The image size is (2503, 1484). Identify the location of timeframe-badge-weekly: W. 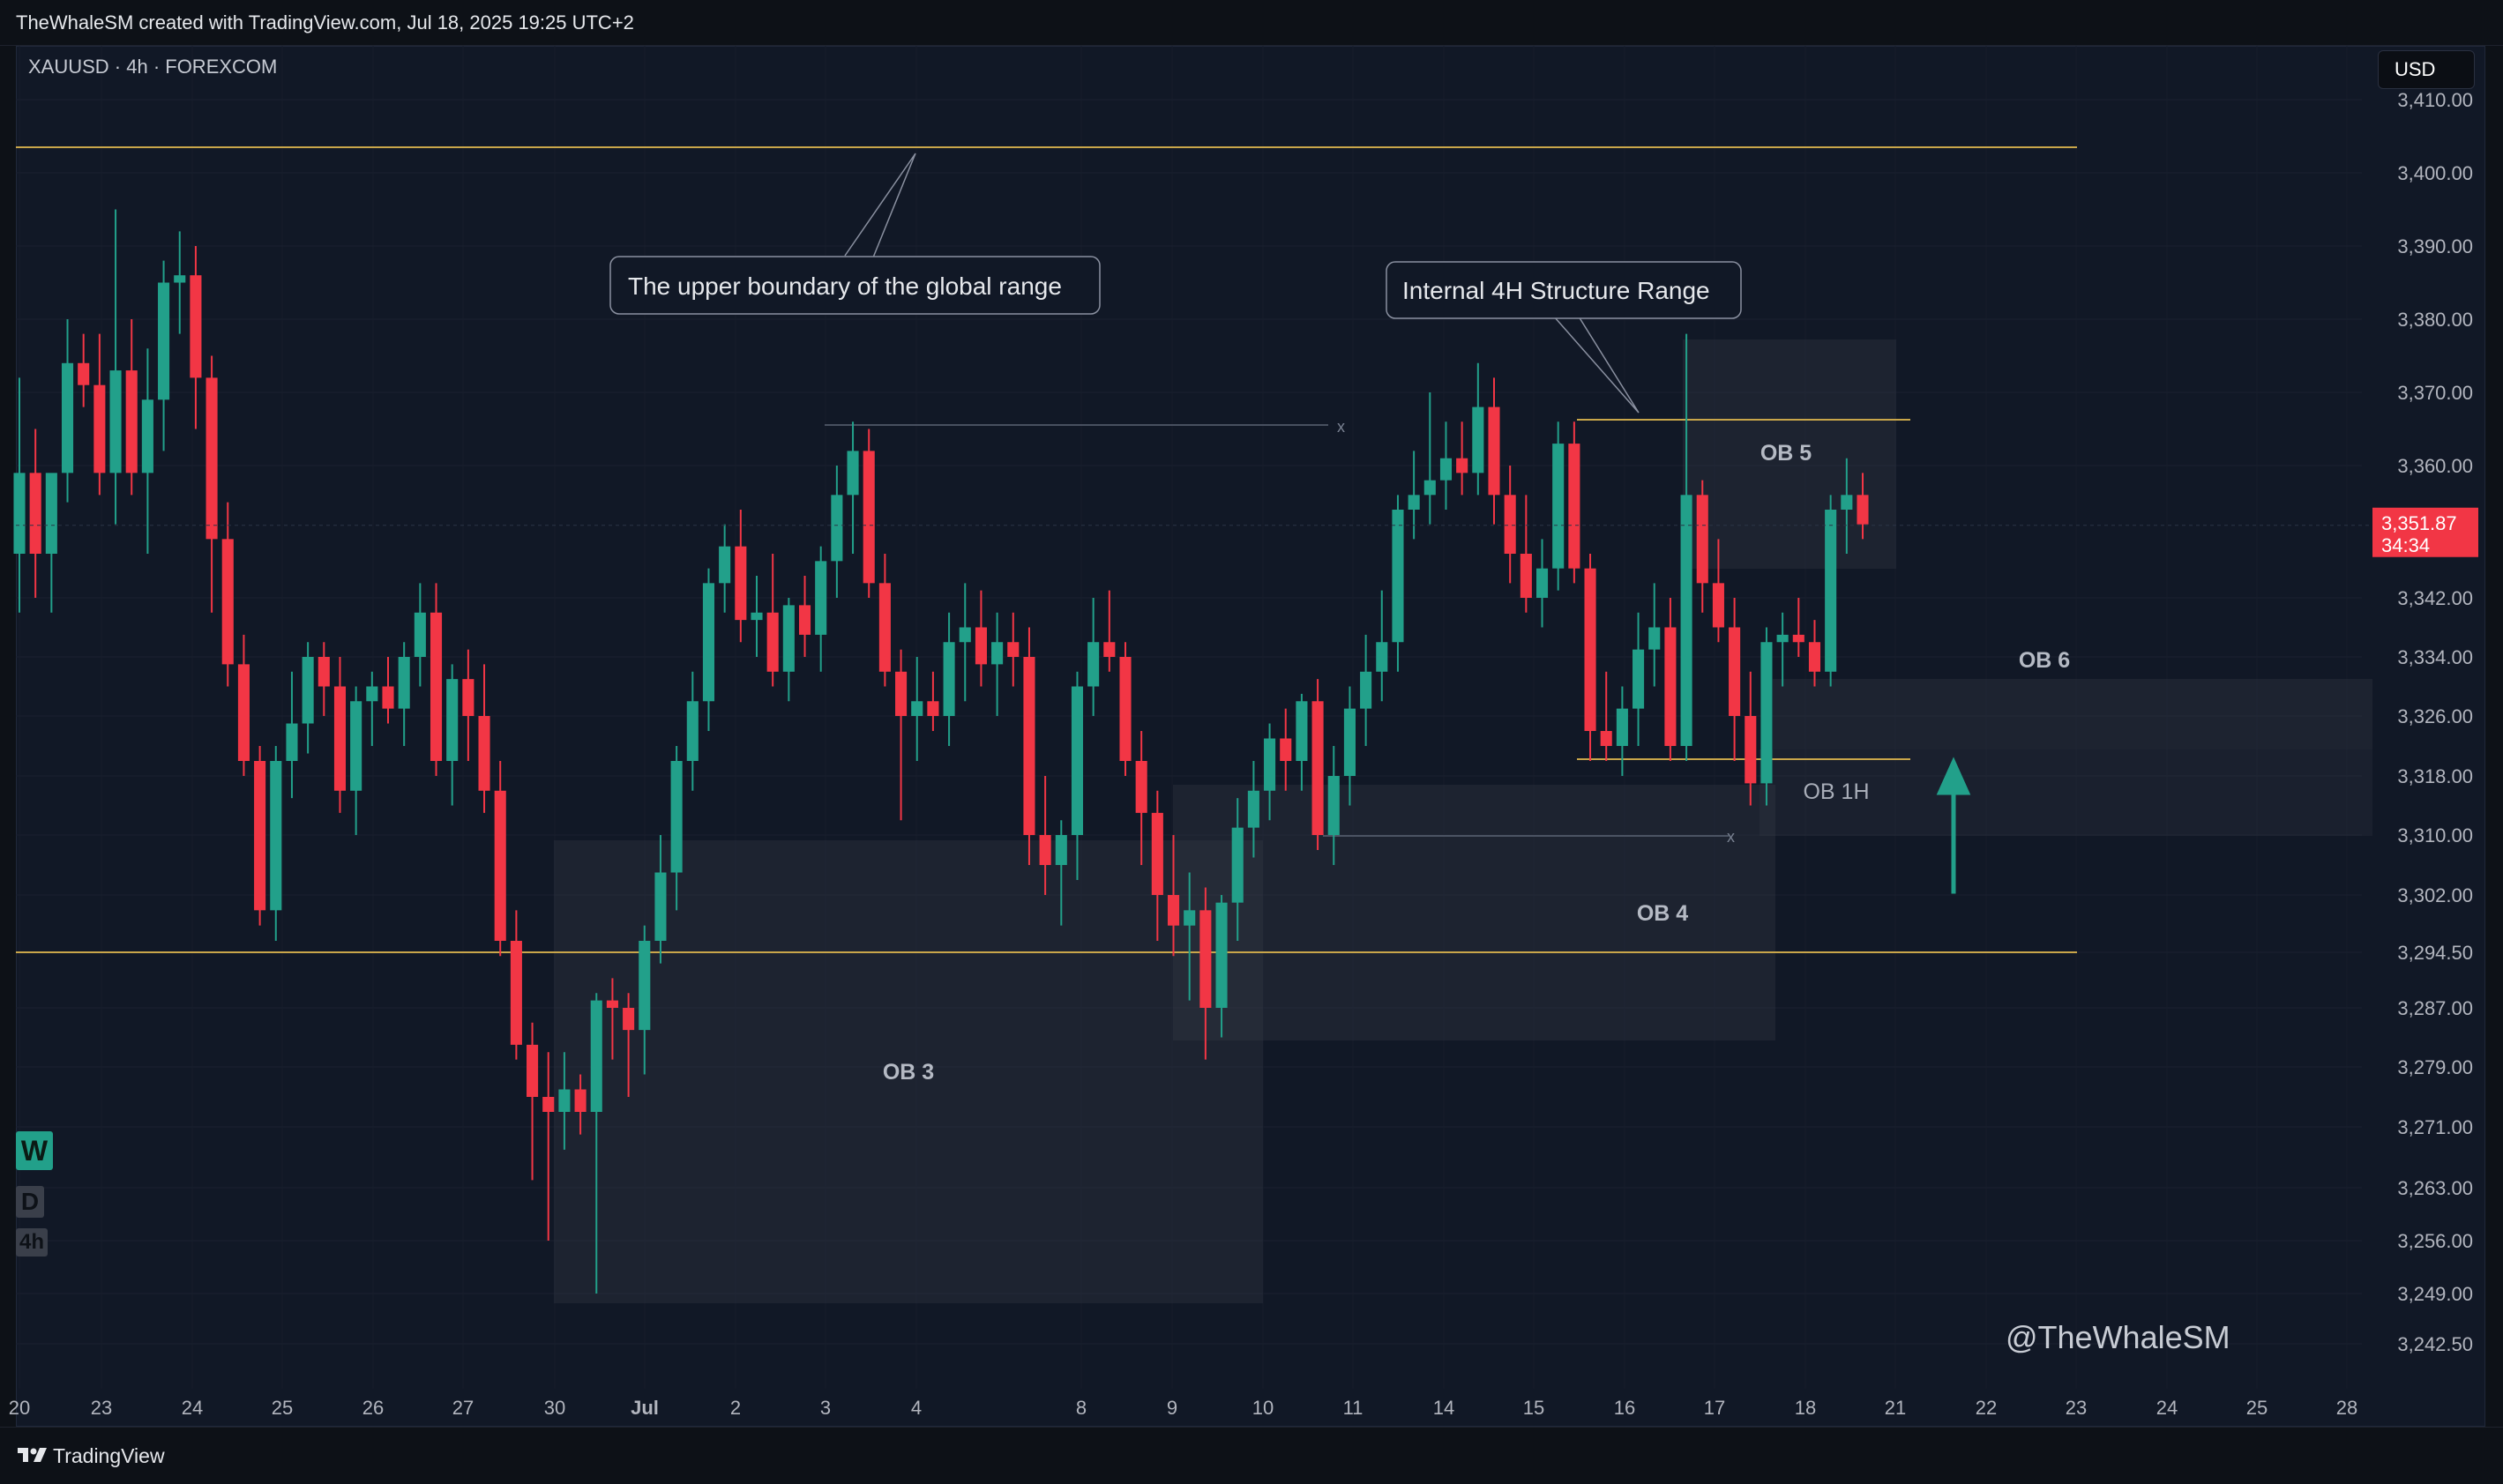
(34, 1150).